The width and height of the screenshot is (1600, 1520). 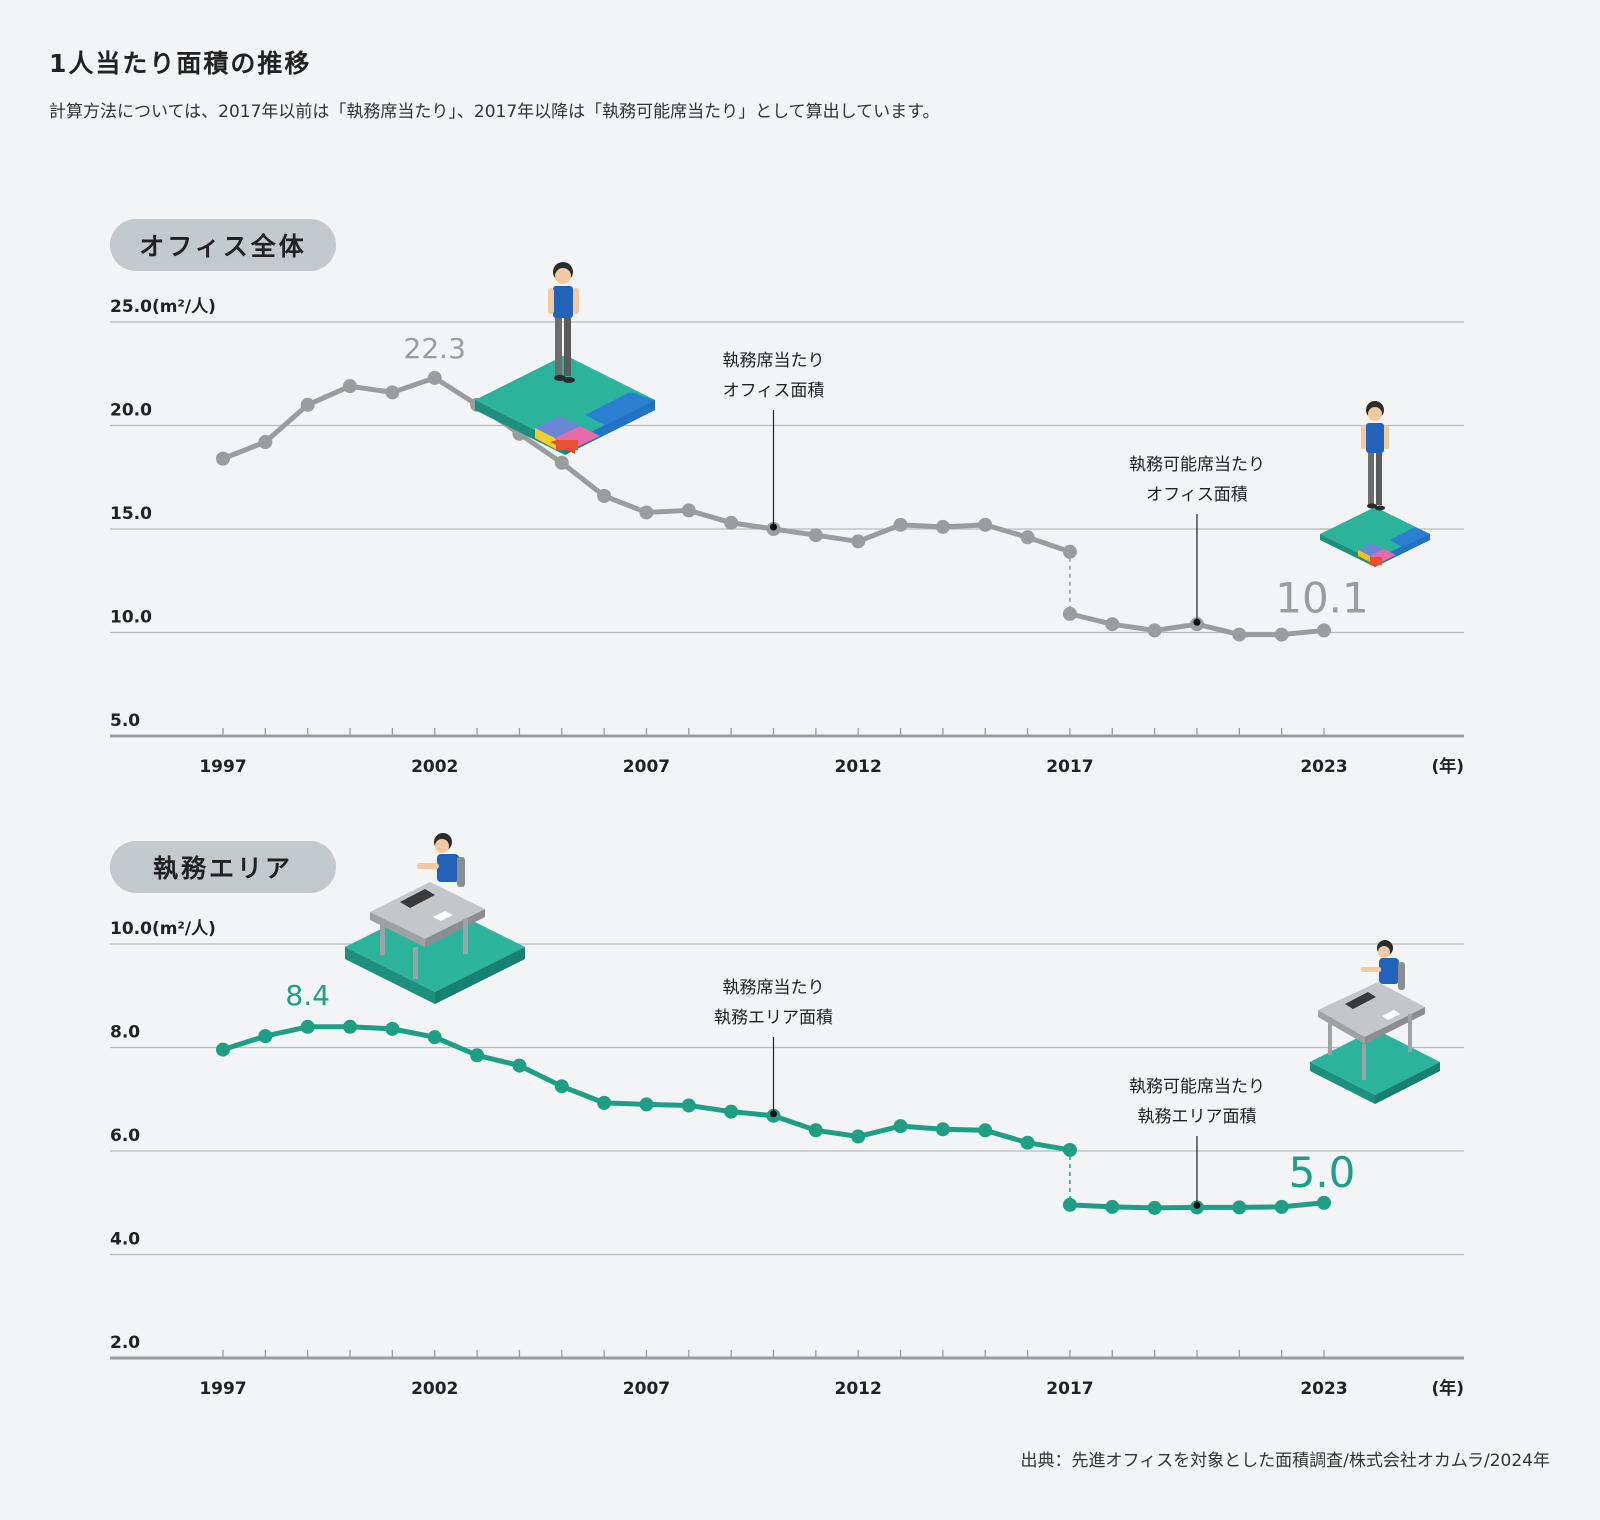 I want to click on y-tick-label: 6.0, so click(x=125, y=1136).